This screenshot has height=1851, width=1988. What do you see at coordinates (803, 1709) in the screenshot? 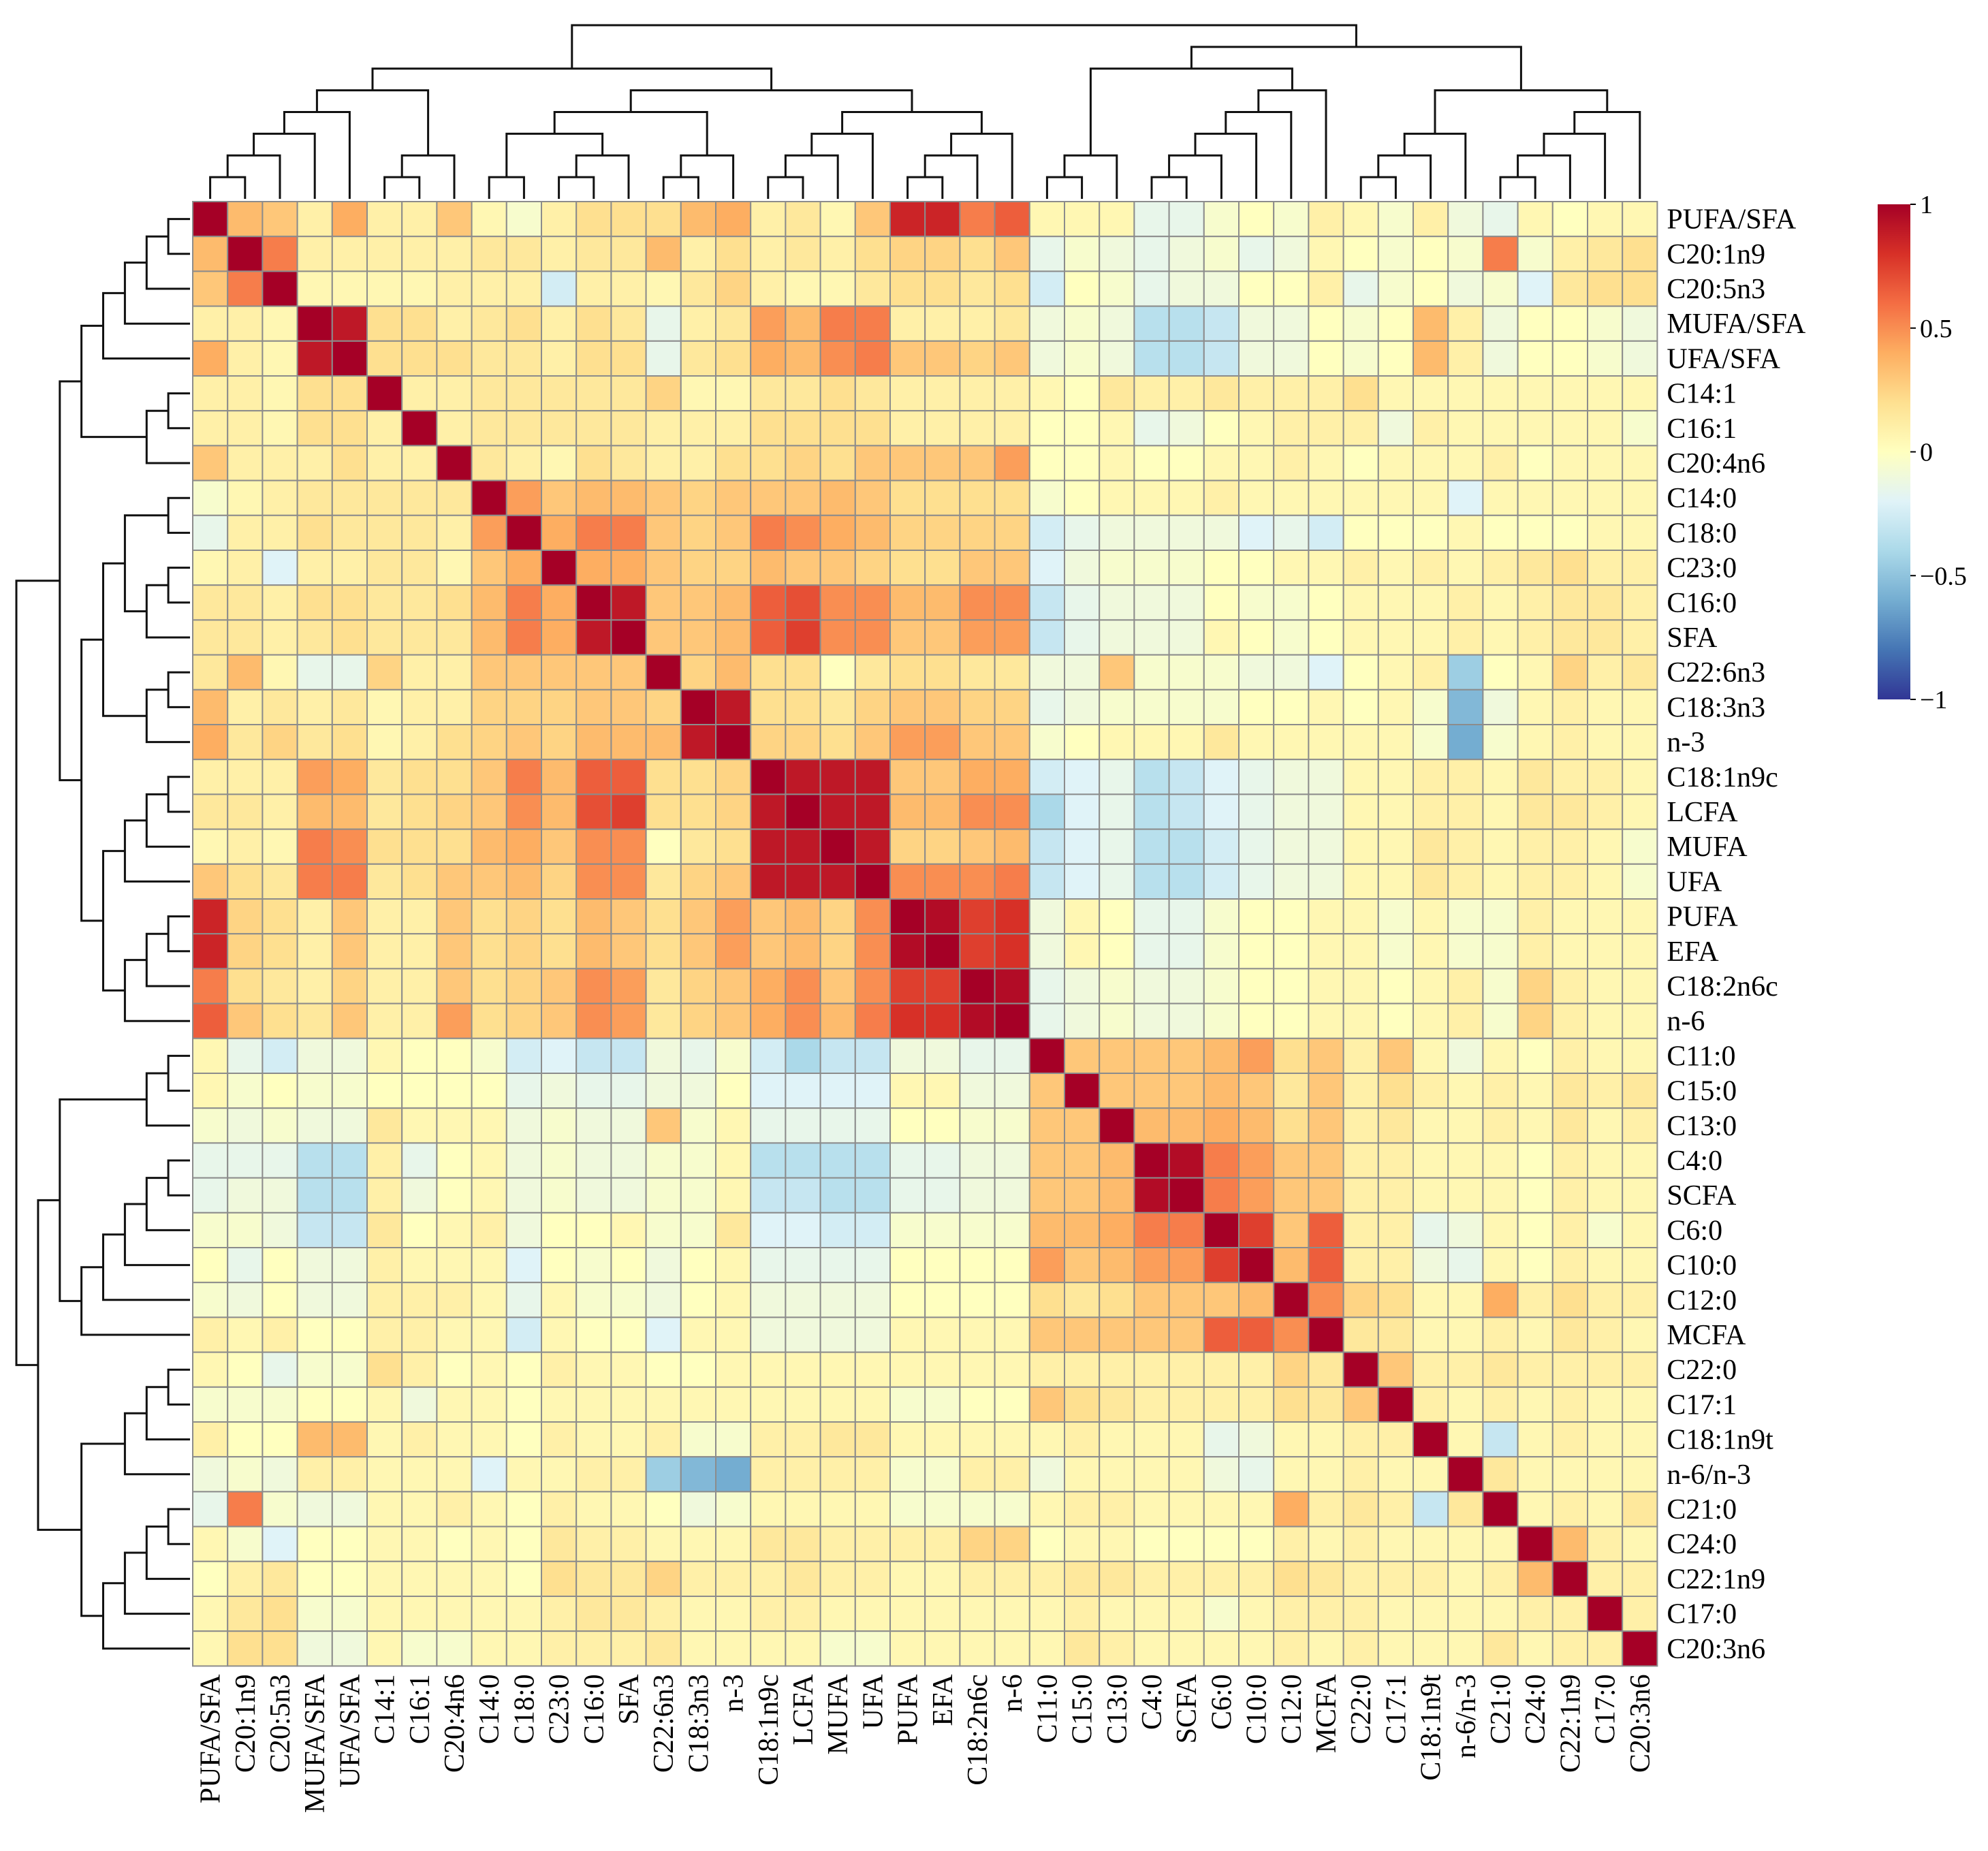
I see `column-label: LCFA` at bounding box center [803, 1709].